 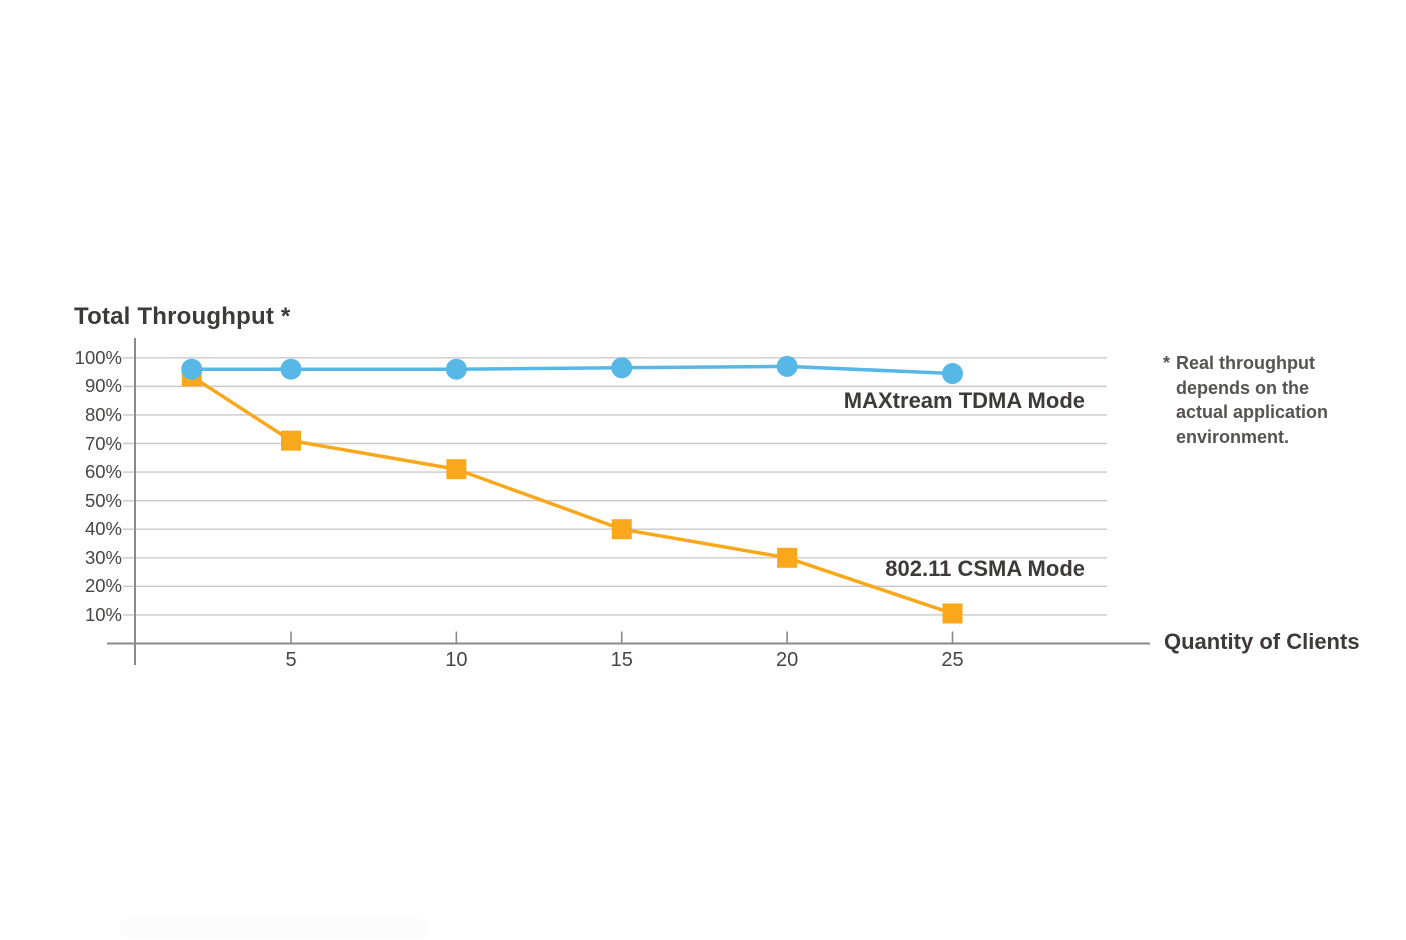 I want to click on y-tick-label: 90%, so click(x=103, y=386).